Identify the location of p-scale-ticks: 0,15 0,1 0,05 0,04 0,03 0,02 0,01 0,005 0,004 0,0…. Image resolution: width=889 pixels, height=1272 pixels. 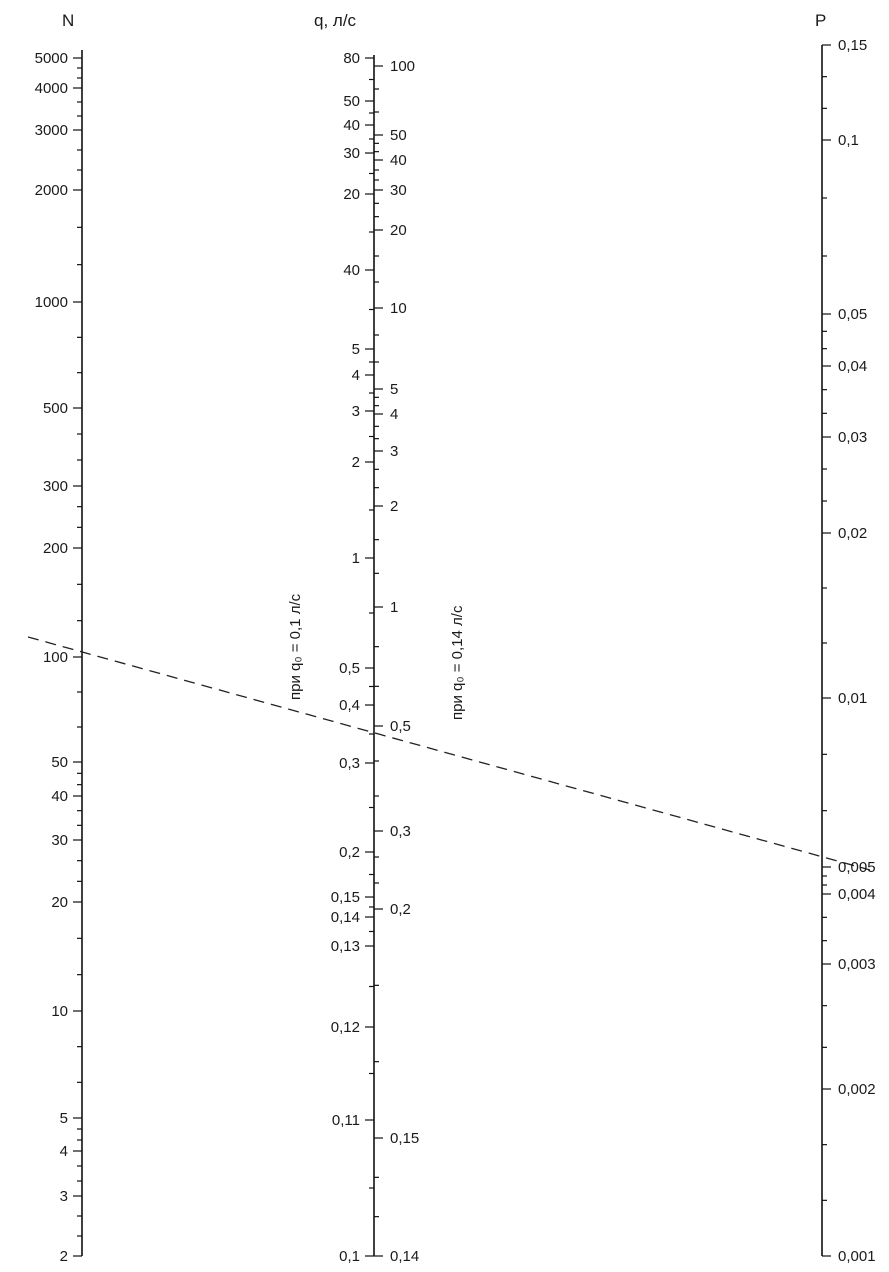
(849, 651).